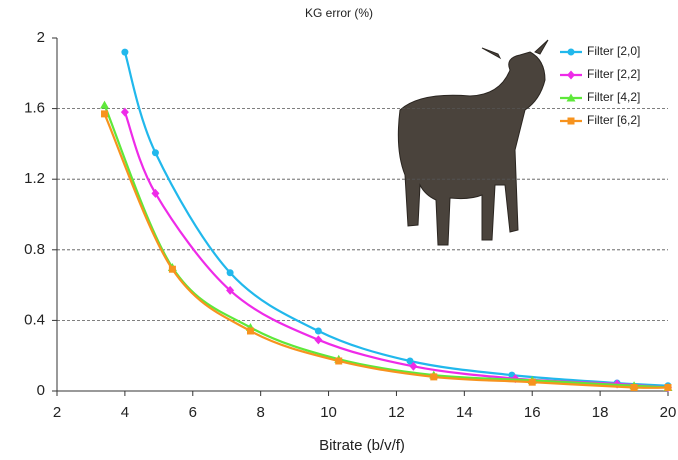  Describe the element at coordinates (34, 178) in the screenshot. I see `y-tick-label: 1.2` at that location.